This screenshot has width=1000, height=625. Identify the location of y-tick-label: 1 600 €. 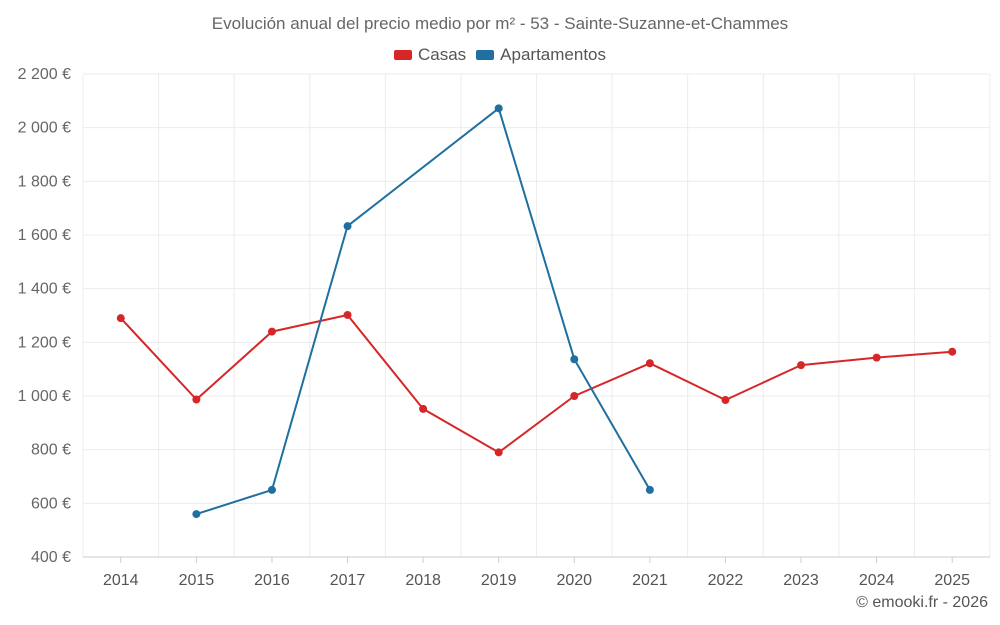
(44, 235).